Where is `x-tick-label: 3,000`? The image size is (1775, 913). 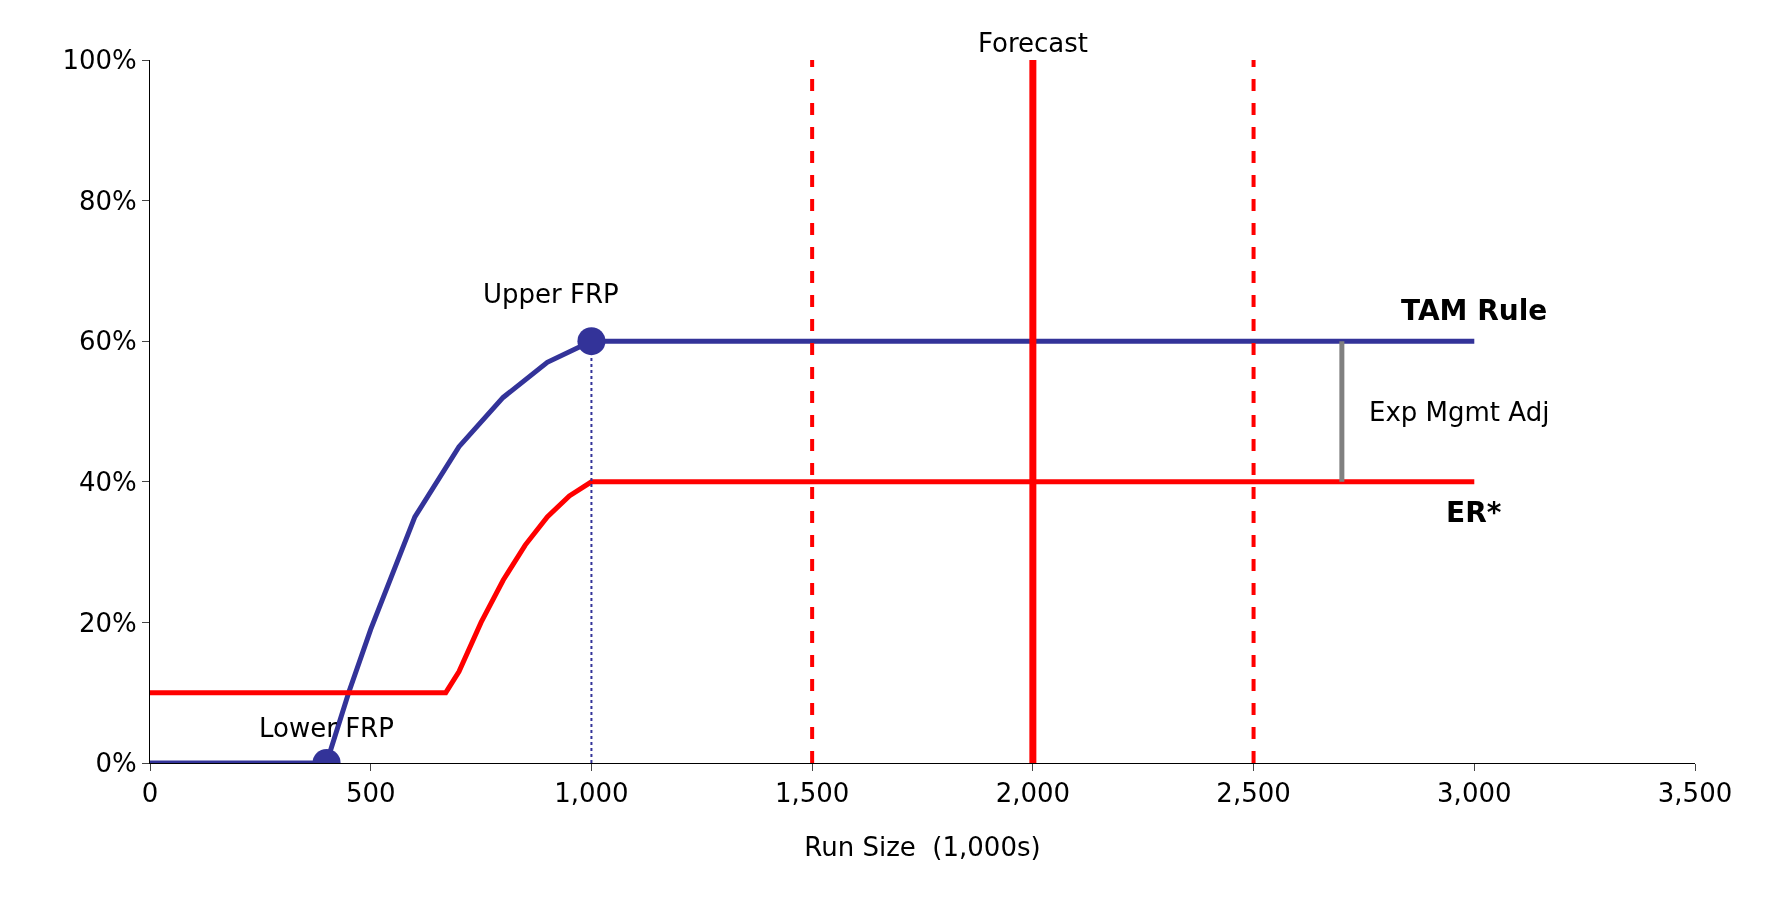
x-tick-label: 3,000 is located at coordinates (1474, 793).